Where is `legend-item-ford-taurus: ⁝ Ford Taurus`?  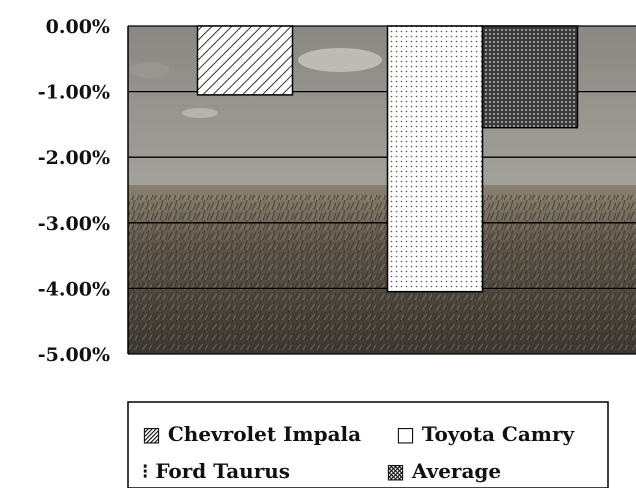 legend-item-ford-taurus: ⁝ Ford Taurus is located at coordinates (216, 471).